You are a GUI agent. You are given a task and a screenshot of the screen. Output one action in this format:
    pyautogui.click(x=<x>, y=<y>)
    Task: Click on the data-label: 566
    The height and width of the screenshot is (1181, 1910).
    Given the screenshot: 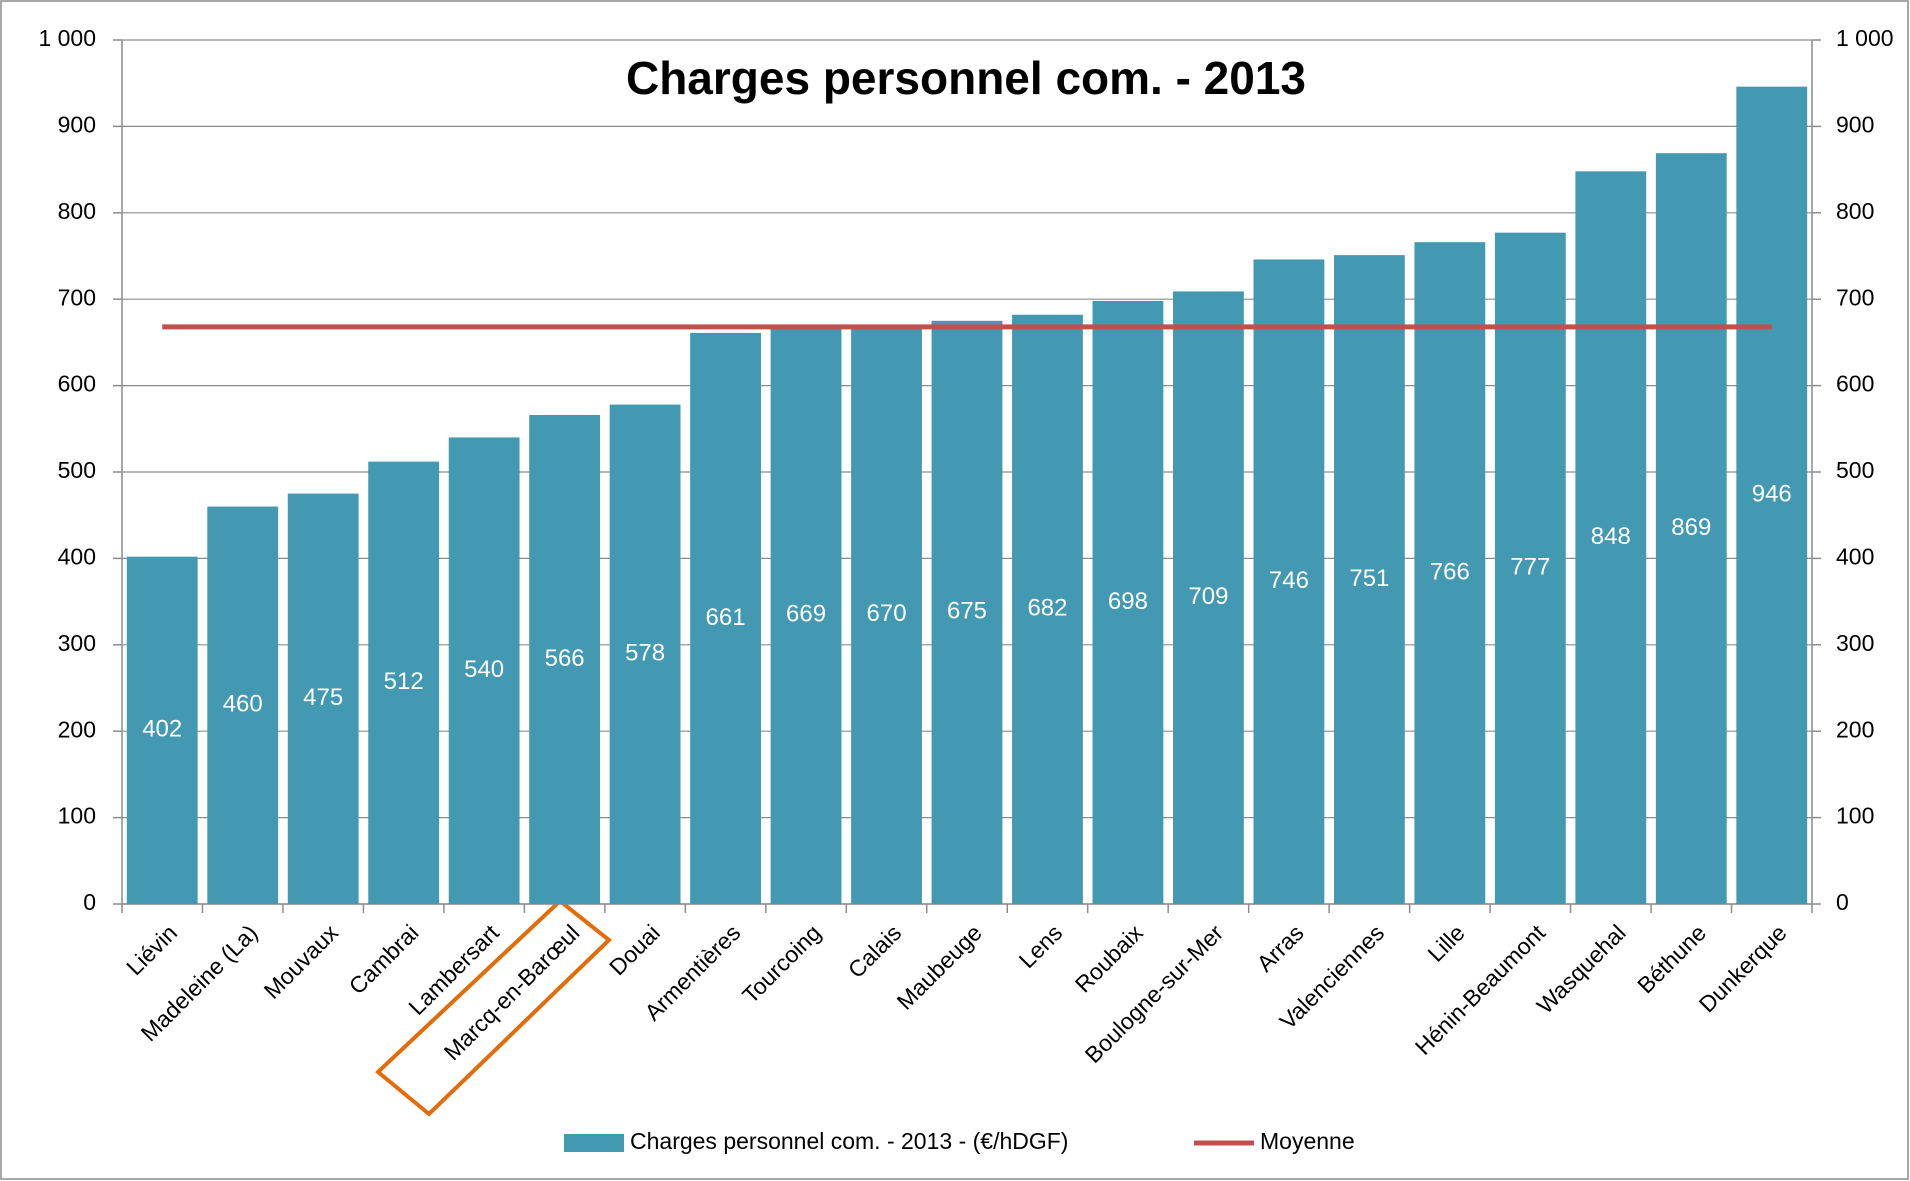 What is the action you would take?
    pyautogui.click(x=565, y=658)
    